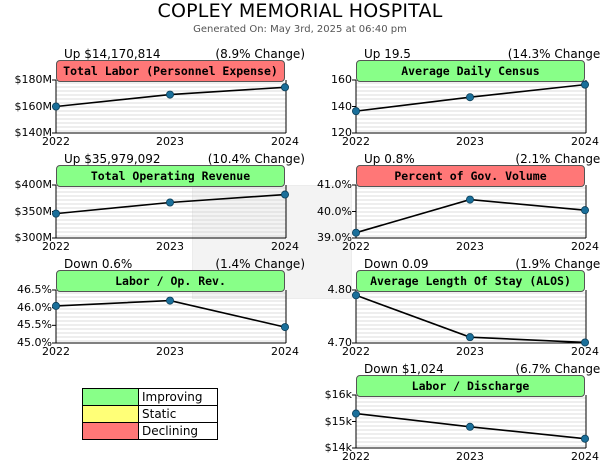  I want to click on y-tick-label: $140M, so click(33, 132).